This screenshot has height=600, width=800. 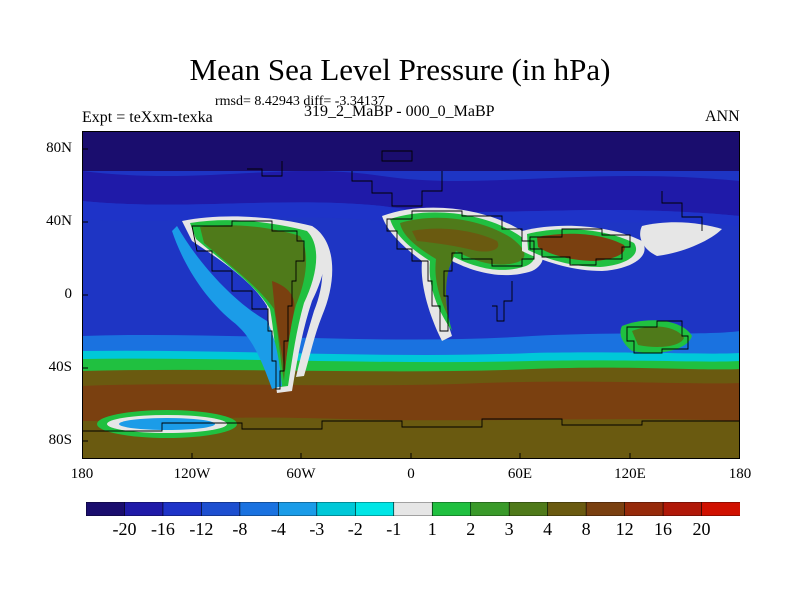 What do you see at coordinates (283, 326) in the screenshot?
I see `west-continent-core` at bounding box center [283, 326].